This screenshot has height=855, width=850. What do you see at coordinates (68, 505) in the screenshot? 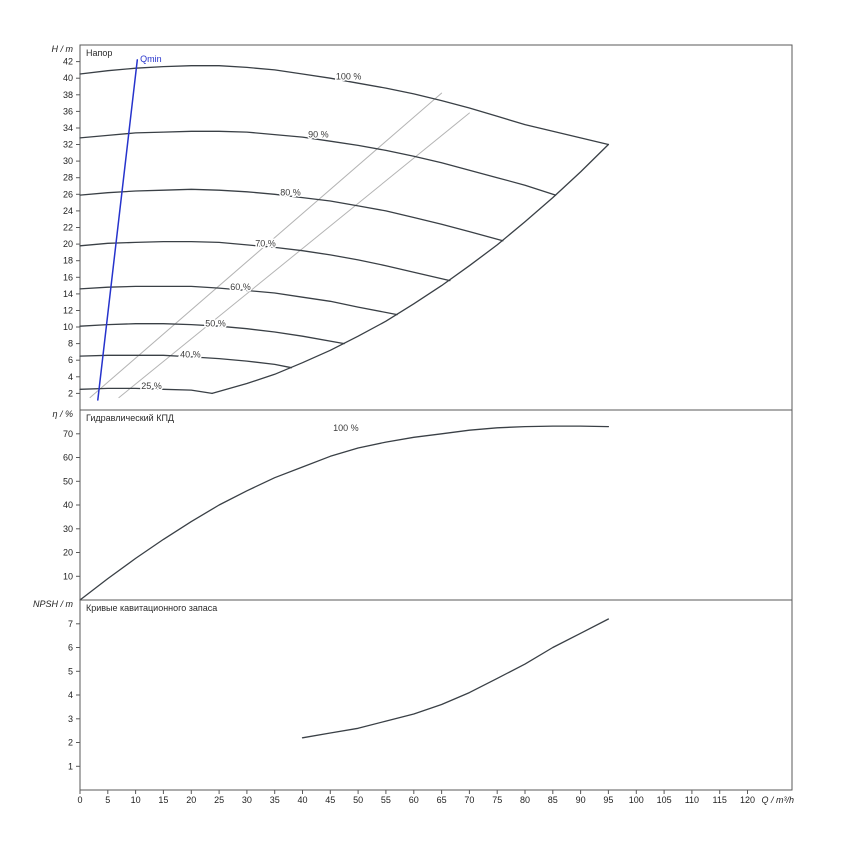
I see `y-tick-label-efficiency: 40` at bounding box center [68, 505].